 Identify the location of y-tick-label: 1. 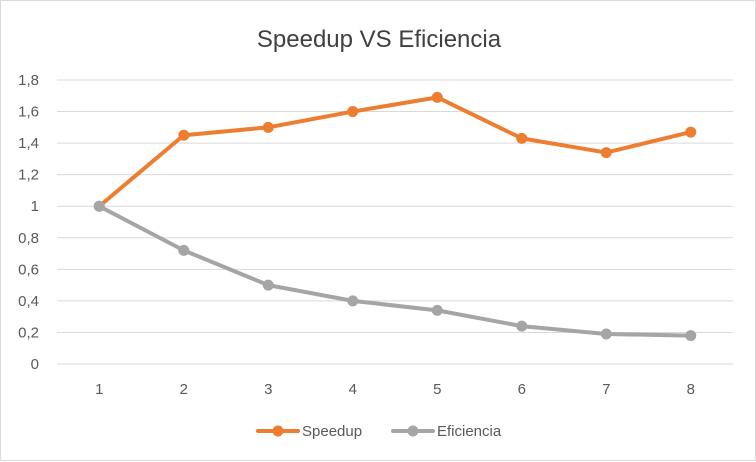
(35, 206).